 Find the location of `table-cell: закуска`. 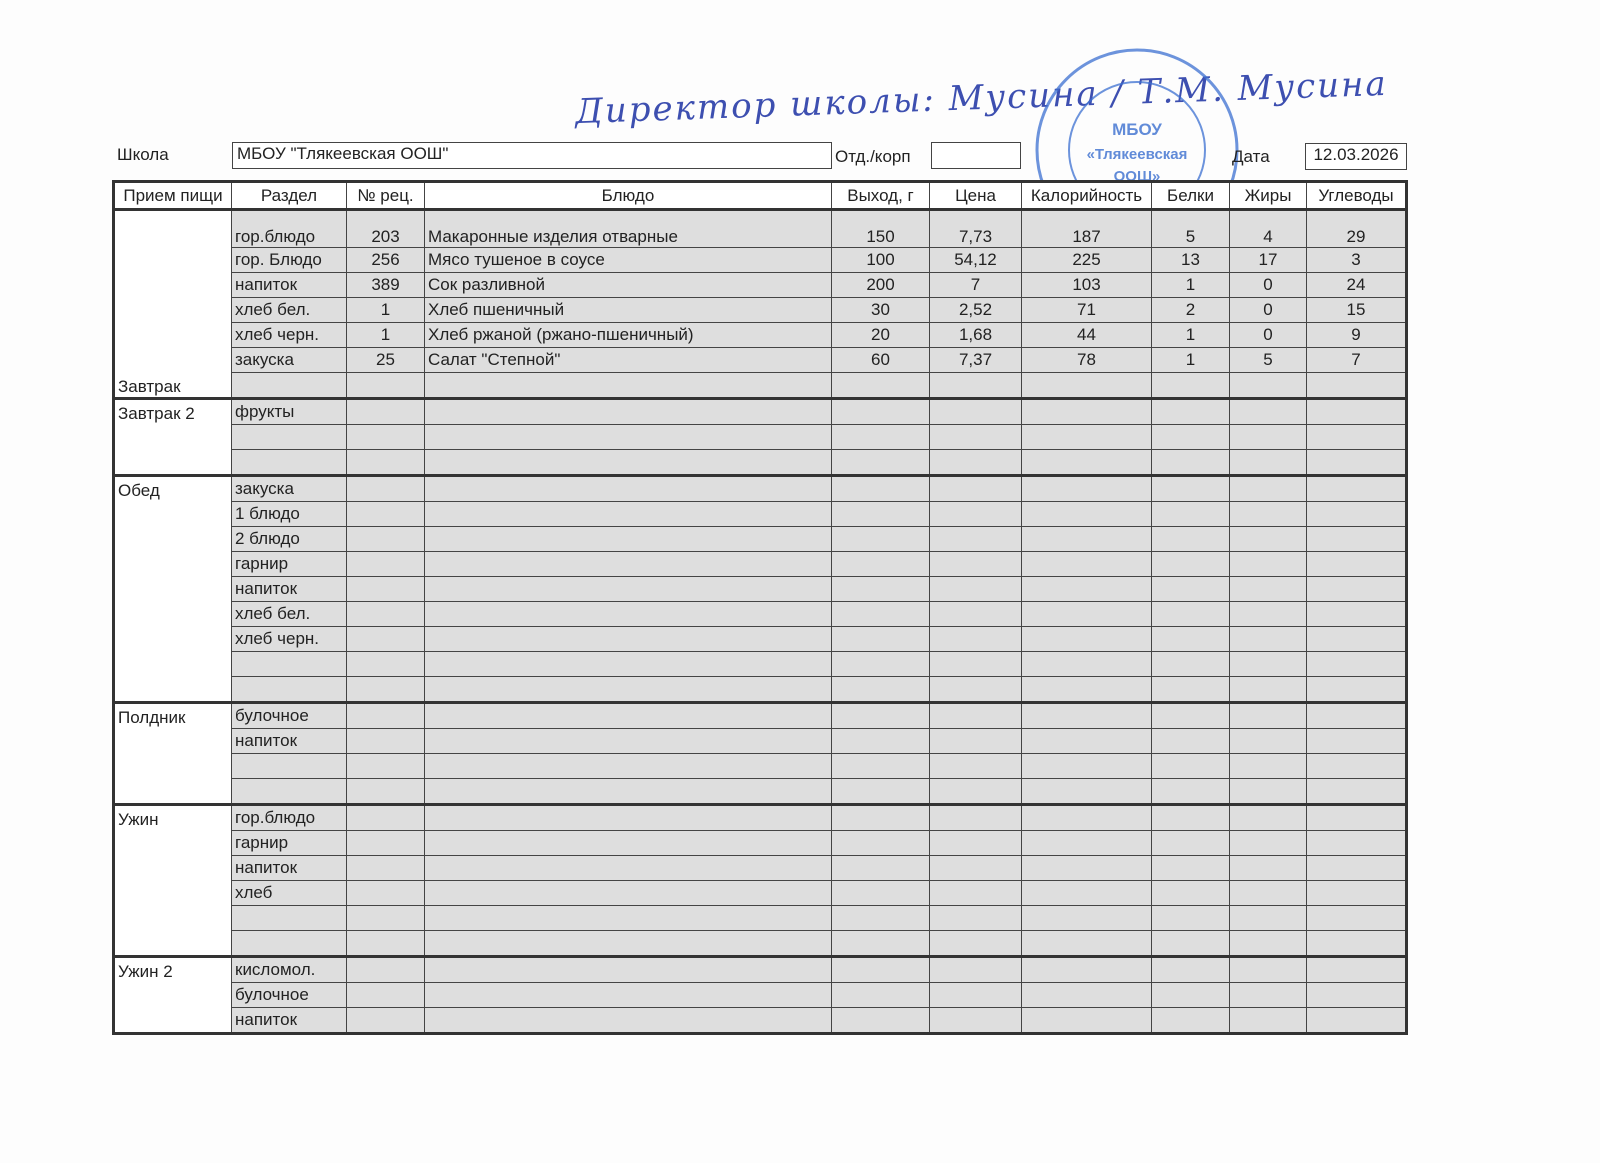

table-cell: закуска is located at coordinates (289, 488).